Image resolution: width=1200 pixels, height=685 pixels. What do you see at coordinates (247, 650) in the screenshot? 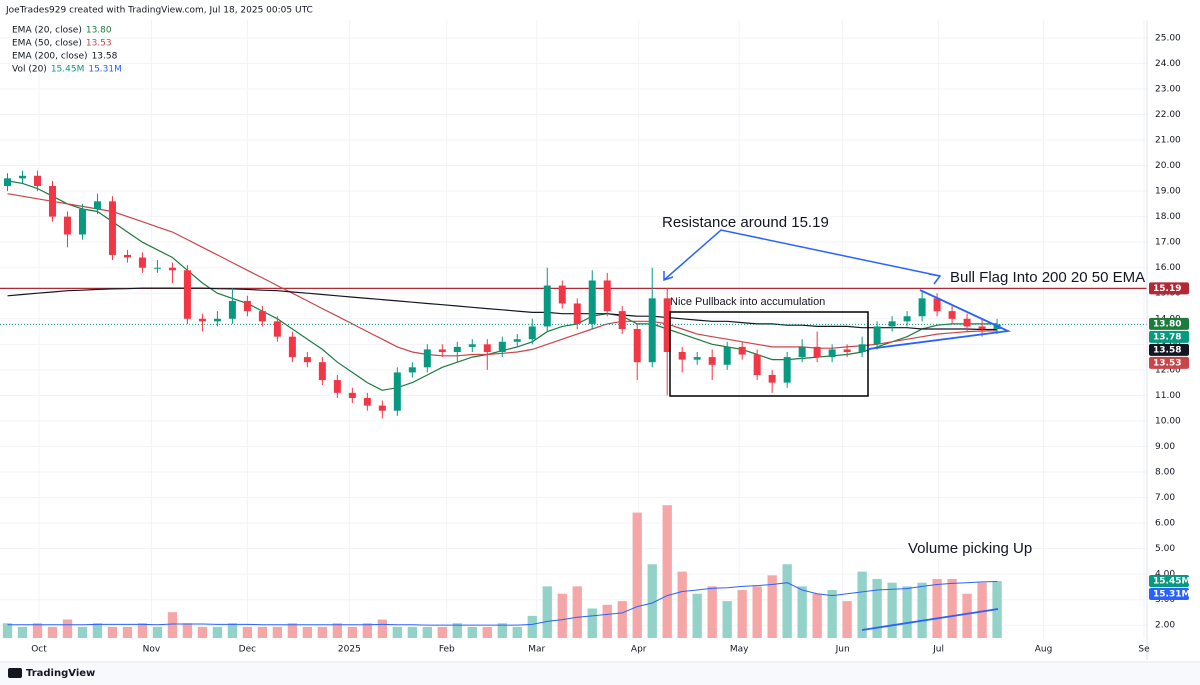
I see `x-tick-label: Dec` at bounding box center [247, 650].